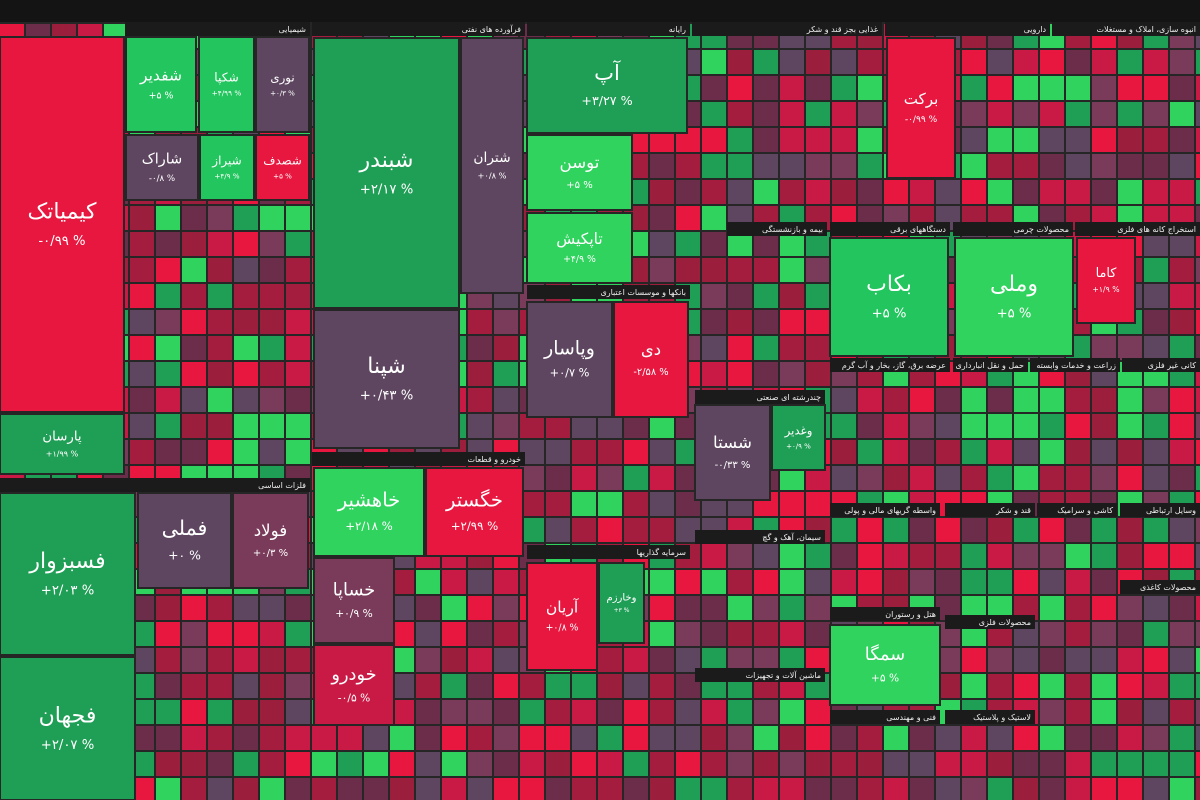 The image size is (1200, 800). Describe the element at coordinates (606, 100) in the screenshot. I see `tile-change: +۳/۲۷ %` at that location.